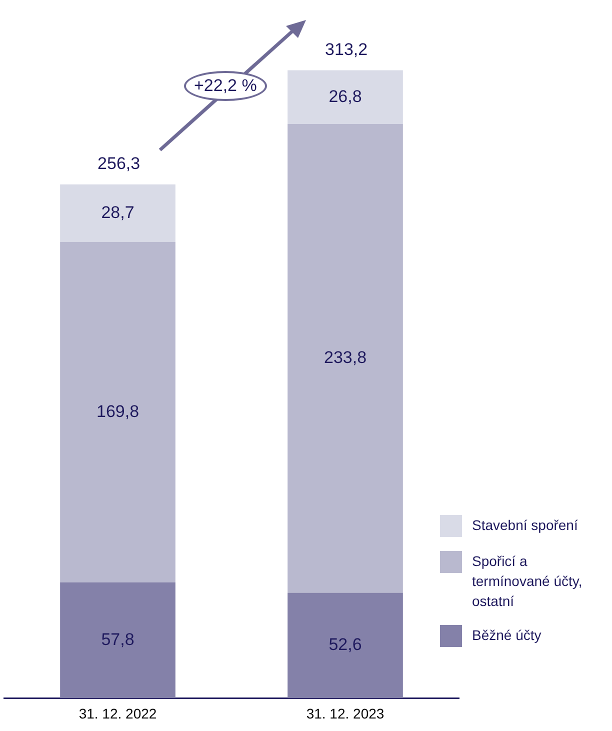  I want to click on data-label: 52,6, so click(345, 644).